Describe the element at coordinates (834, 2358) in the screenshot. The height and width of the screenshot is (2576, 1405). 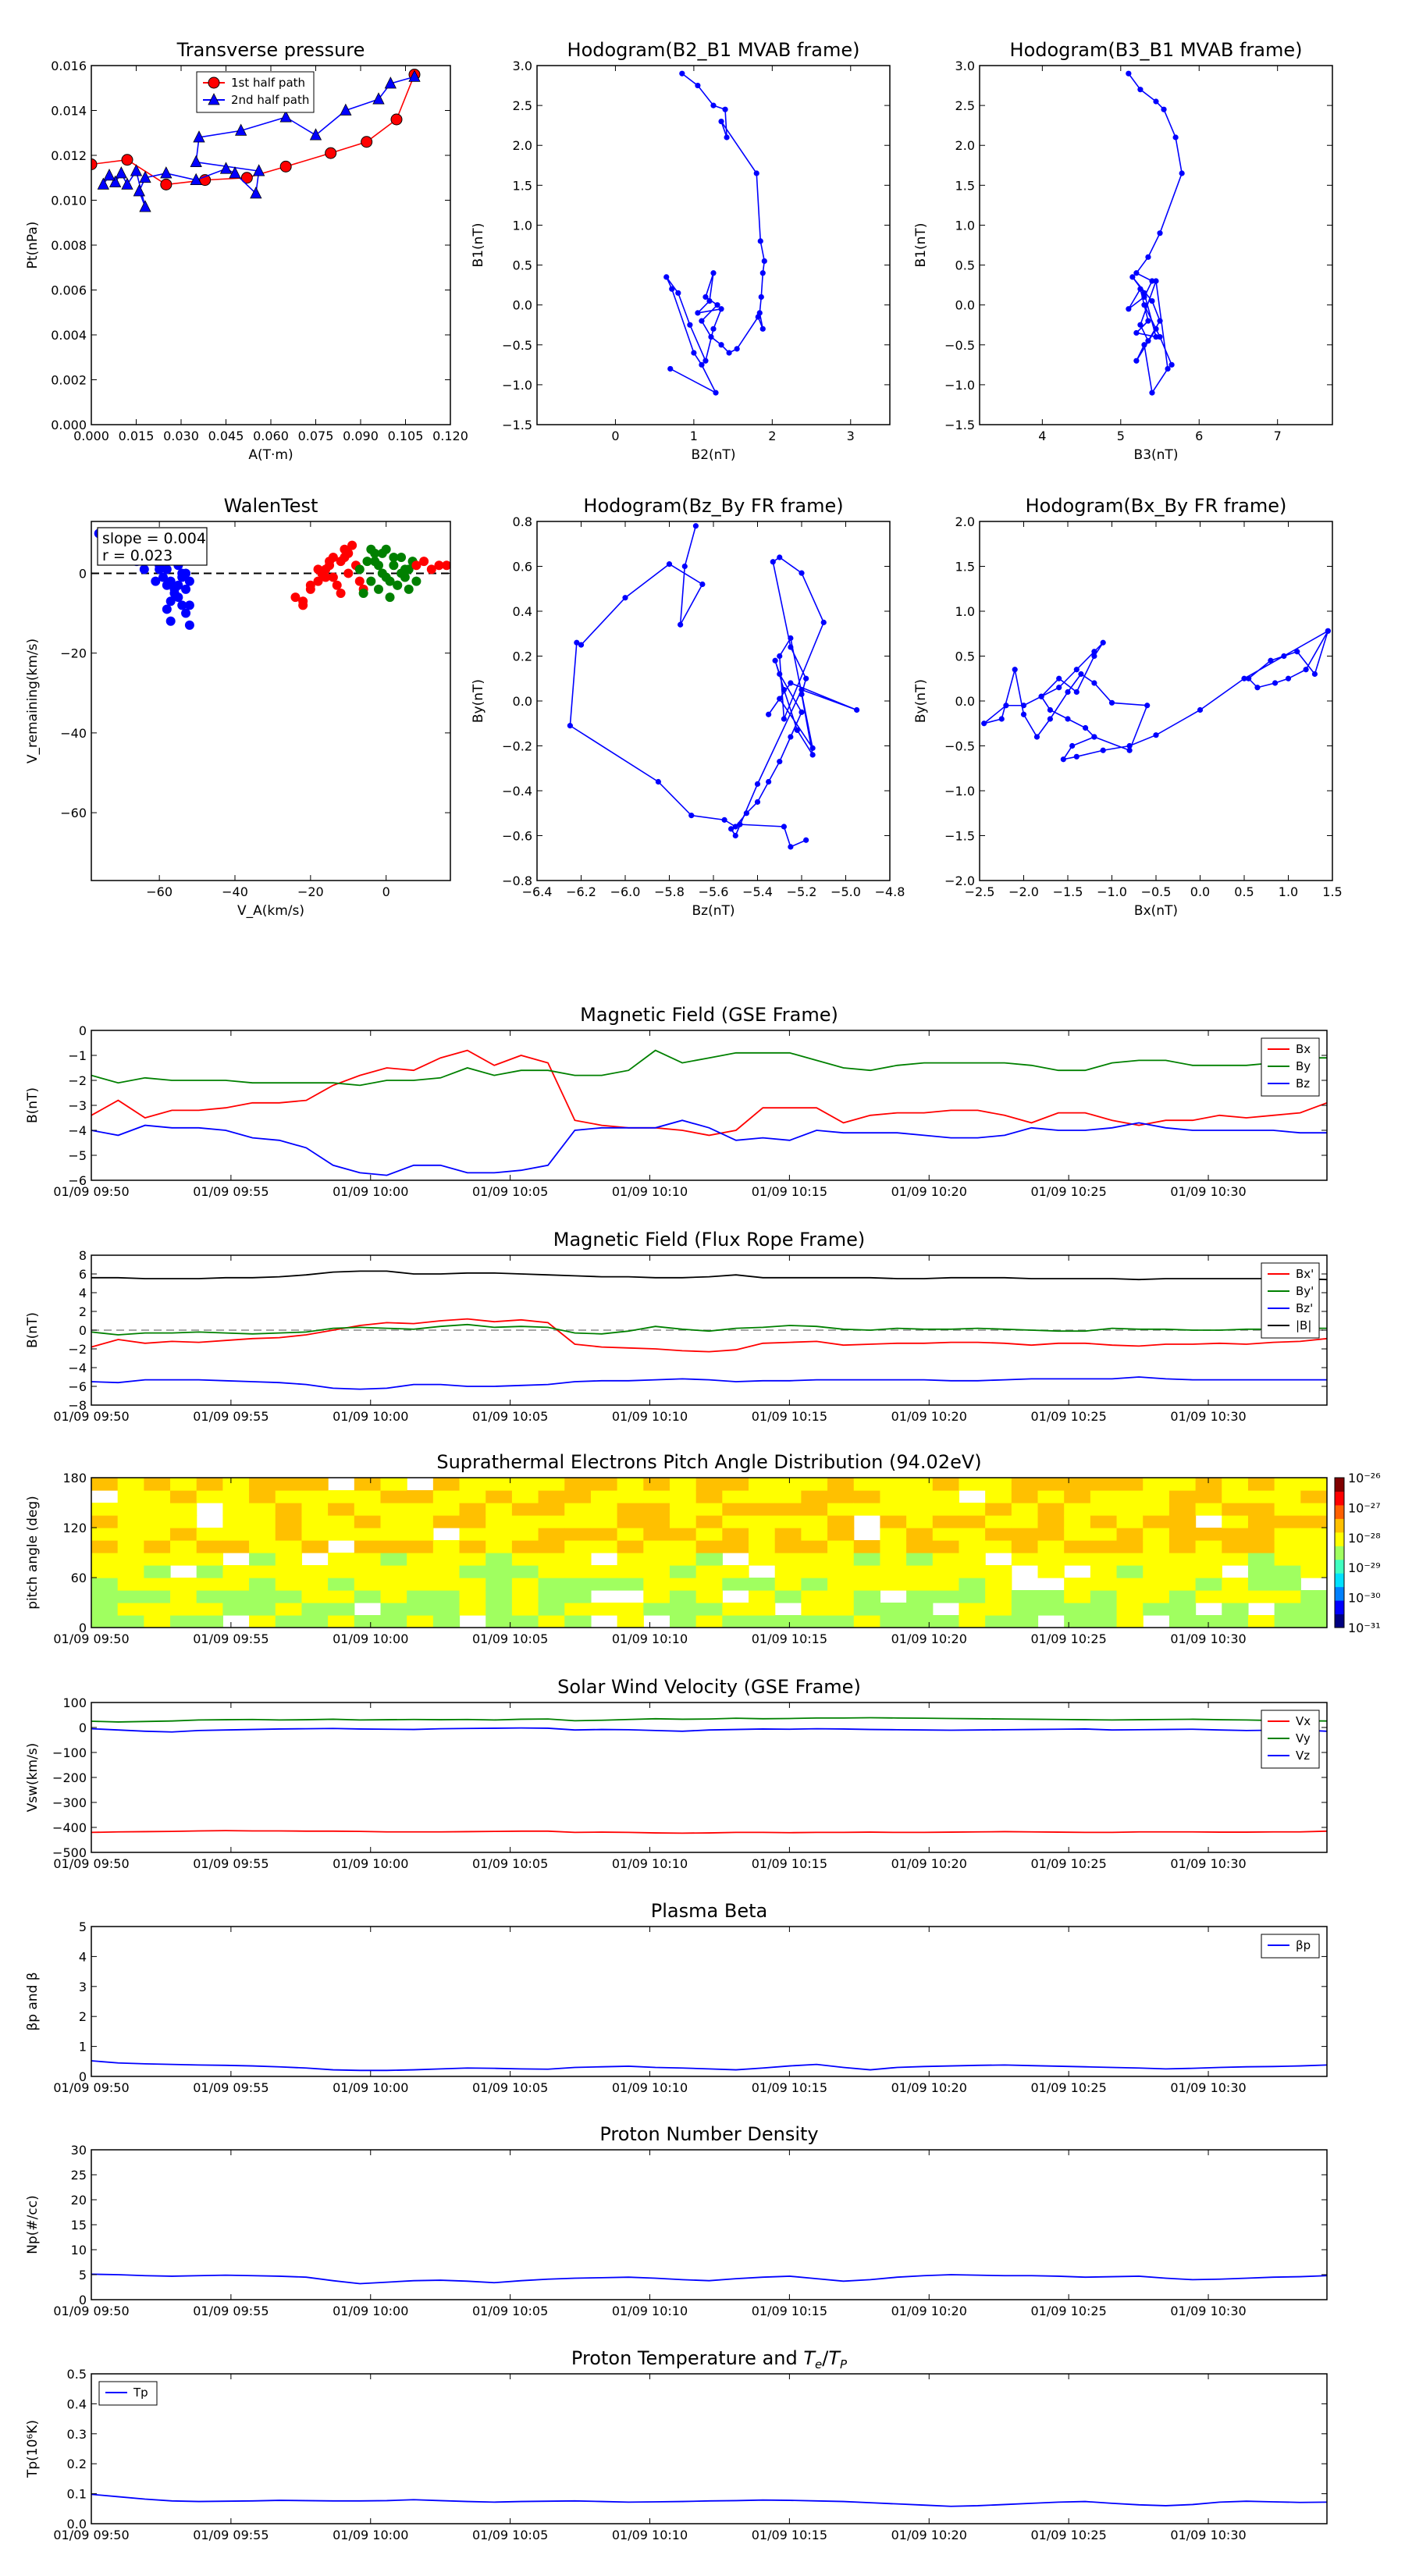
I see `title-math-part: T` at that location.